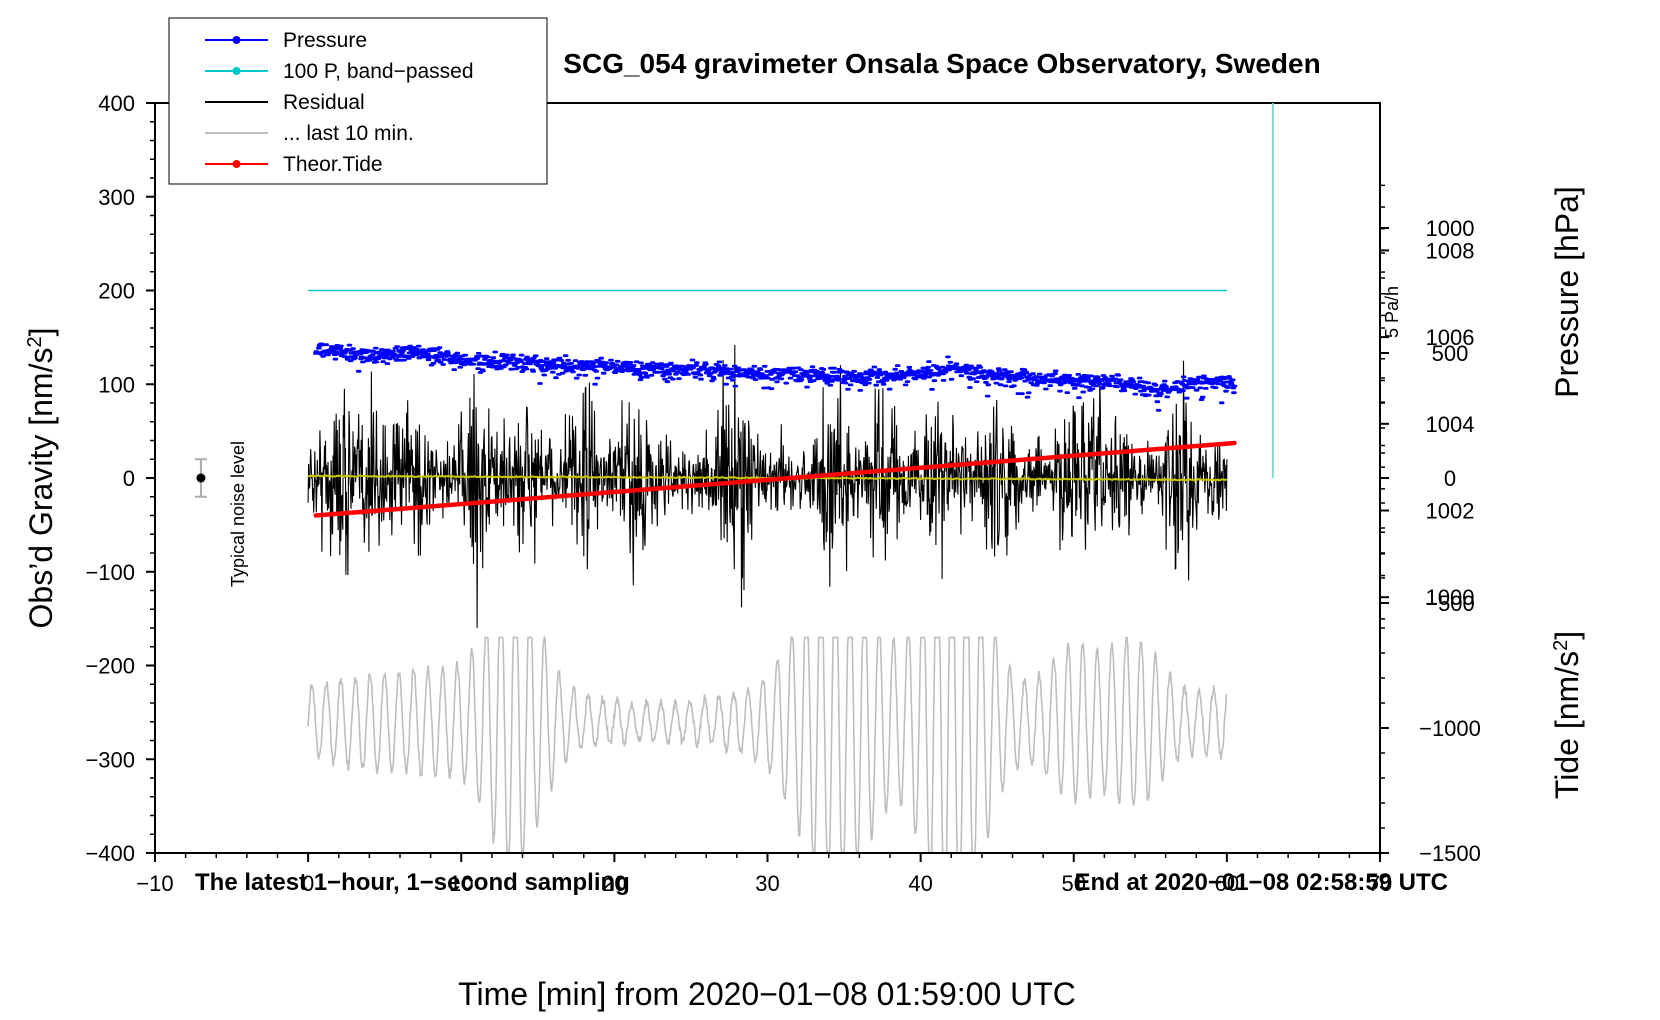 This screenshot has width=1660, height=1020. I want to click on last-10-min-line, so click(767, 744).